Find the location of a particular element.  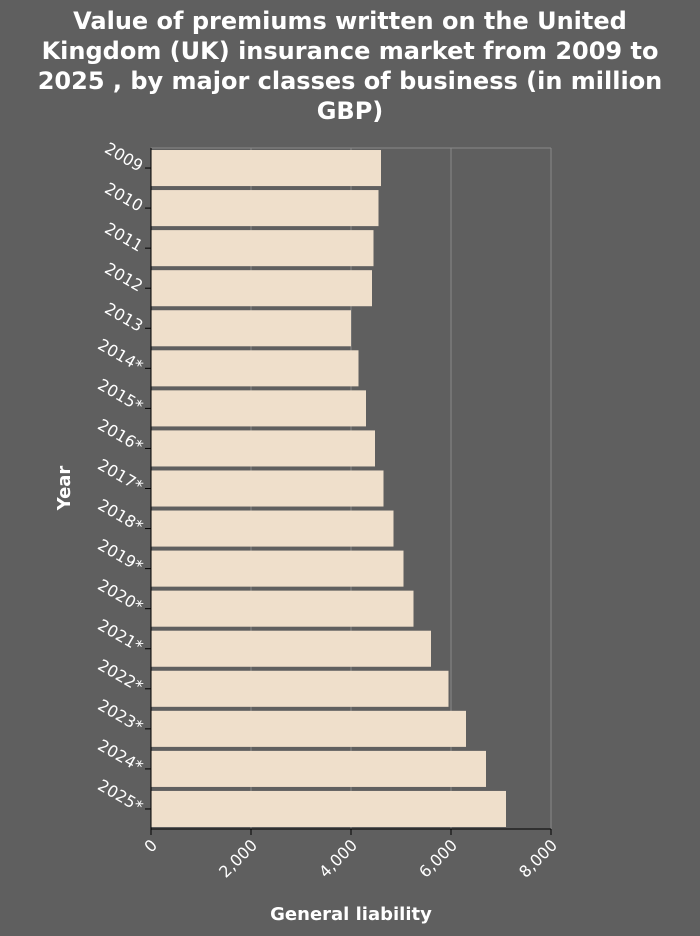

y-tick-label: 2018* is located at coordinates (121, 515).